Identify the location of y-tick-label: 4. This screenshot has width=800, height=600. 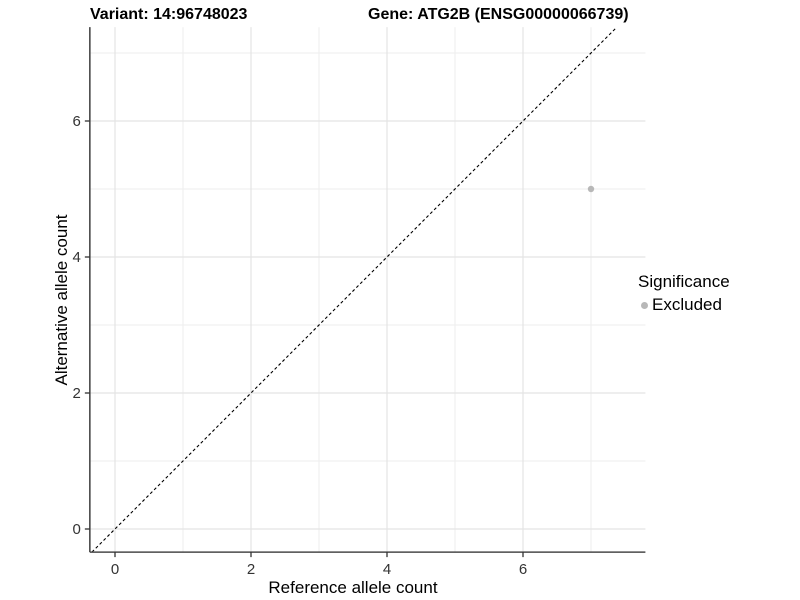
(76, 257).